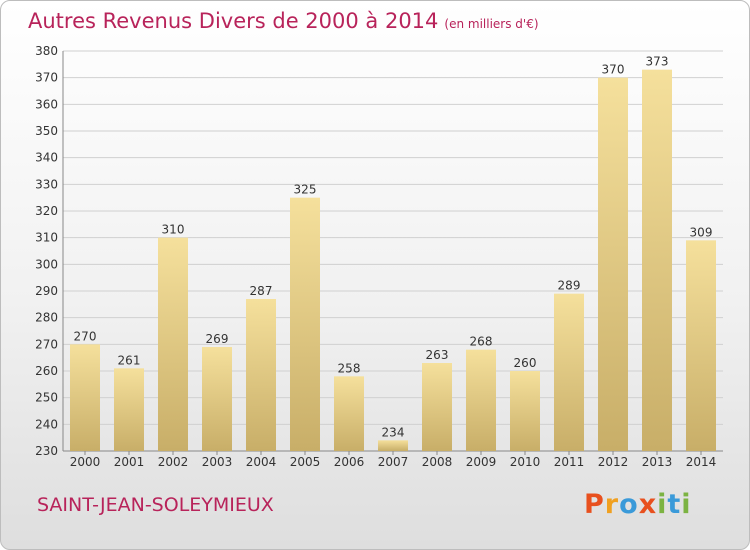 This screenshot has height=550, width=750. I want to click on x-tick-label: 2011, so click(569, 462).